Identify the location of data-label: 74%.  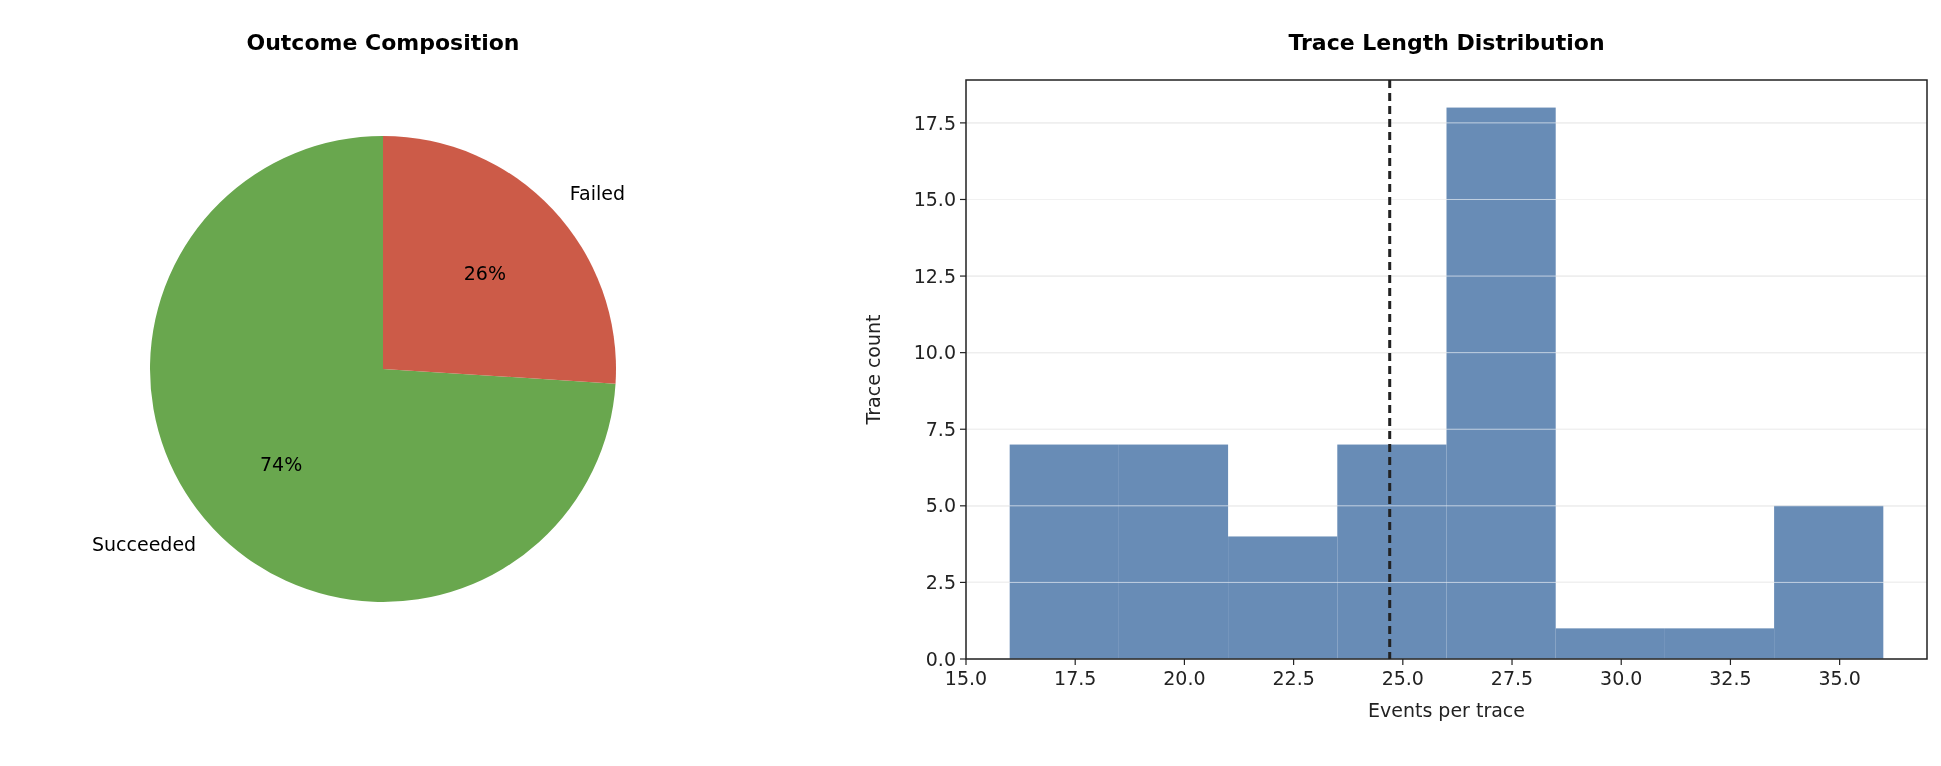
(281, 464).